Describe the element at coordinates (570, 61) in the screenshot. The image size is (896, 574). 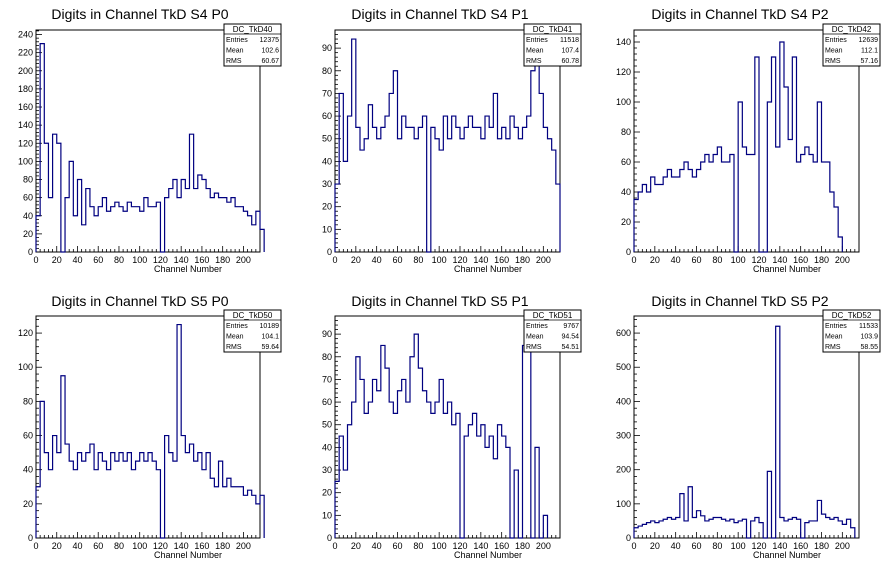
I see `stats-rms-value: 60.78` at that location.